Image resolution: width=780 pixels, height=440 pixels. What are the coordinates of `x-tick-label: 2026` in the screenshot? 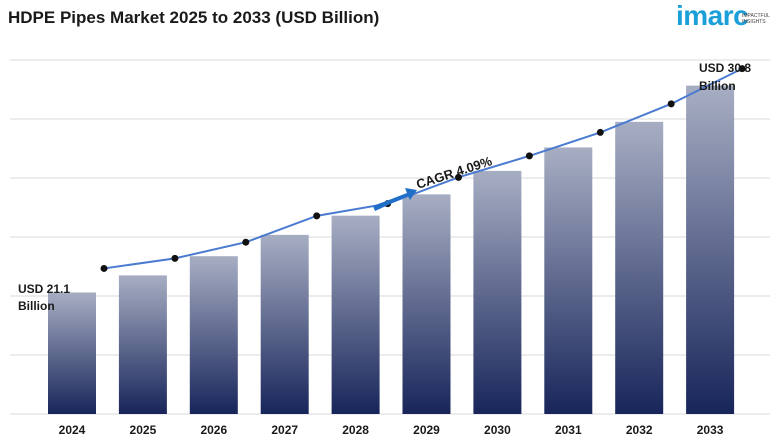 It's located at (213, 430).